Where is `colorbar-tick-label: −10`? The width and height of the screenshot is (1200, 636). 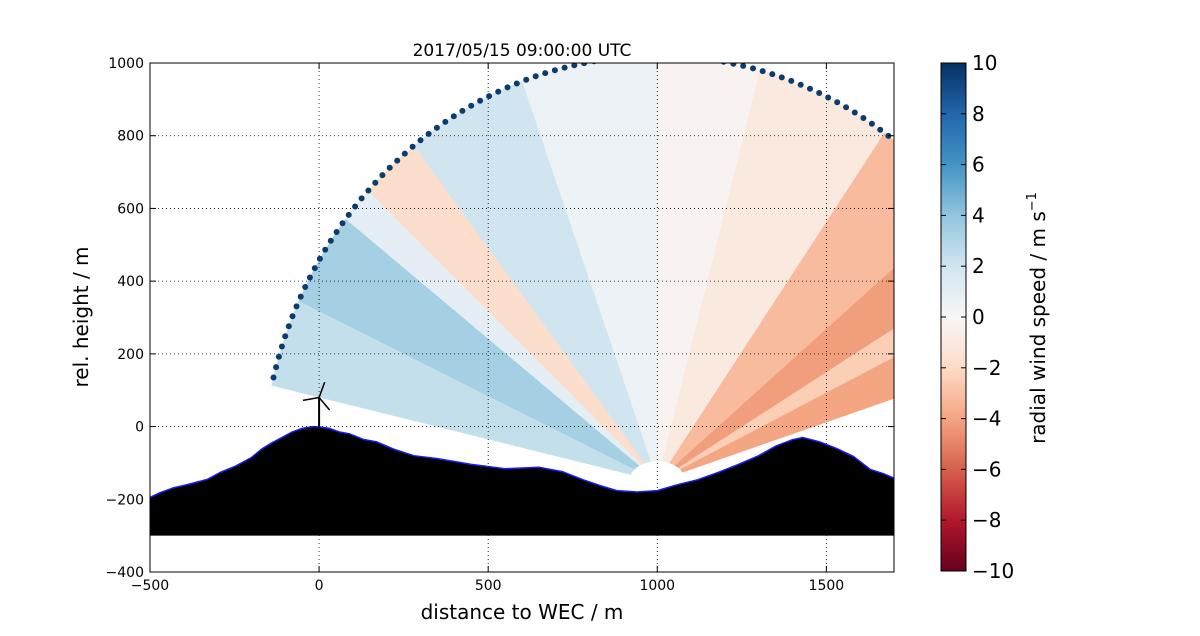 colorbar-tick-label: −10 is located at coordinates (993, 571).